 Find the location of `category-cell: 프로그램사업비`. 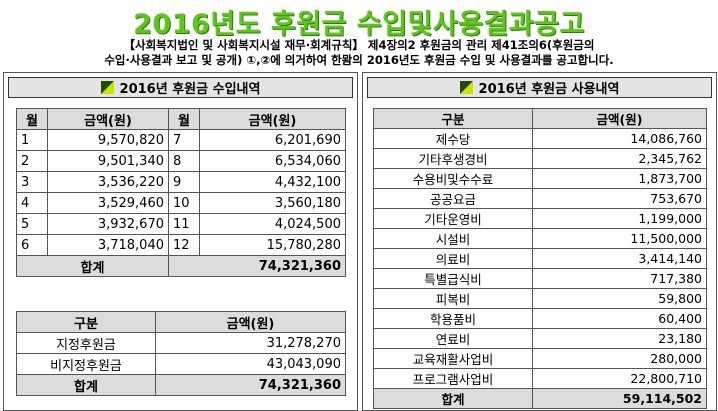

category-cell: 프로그램사업비 is located at coordinates (453, 378).